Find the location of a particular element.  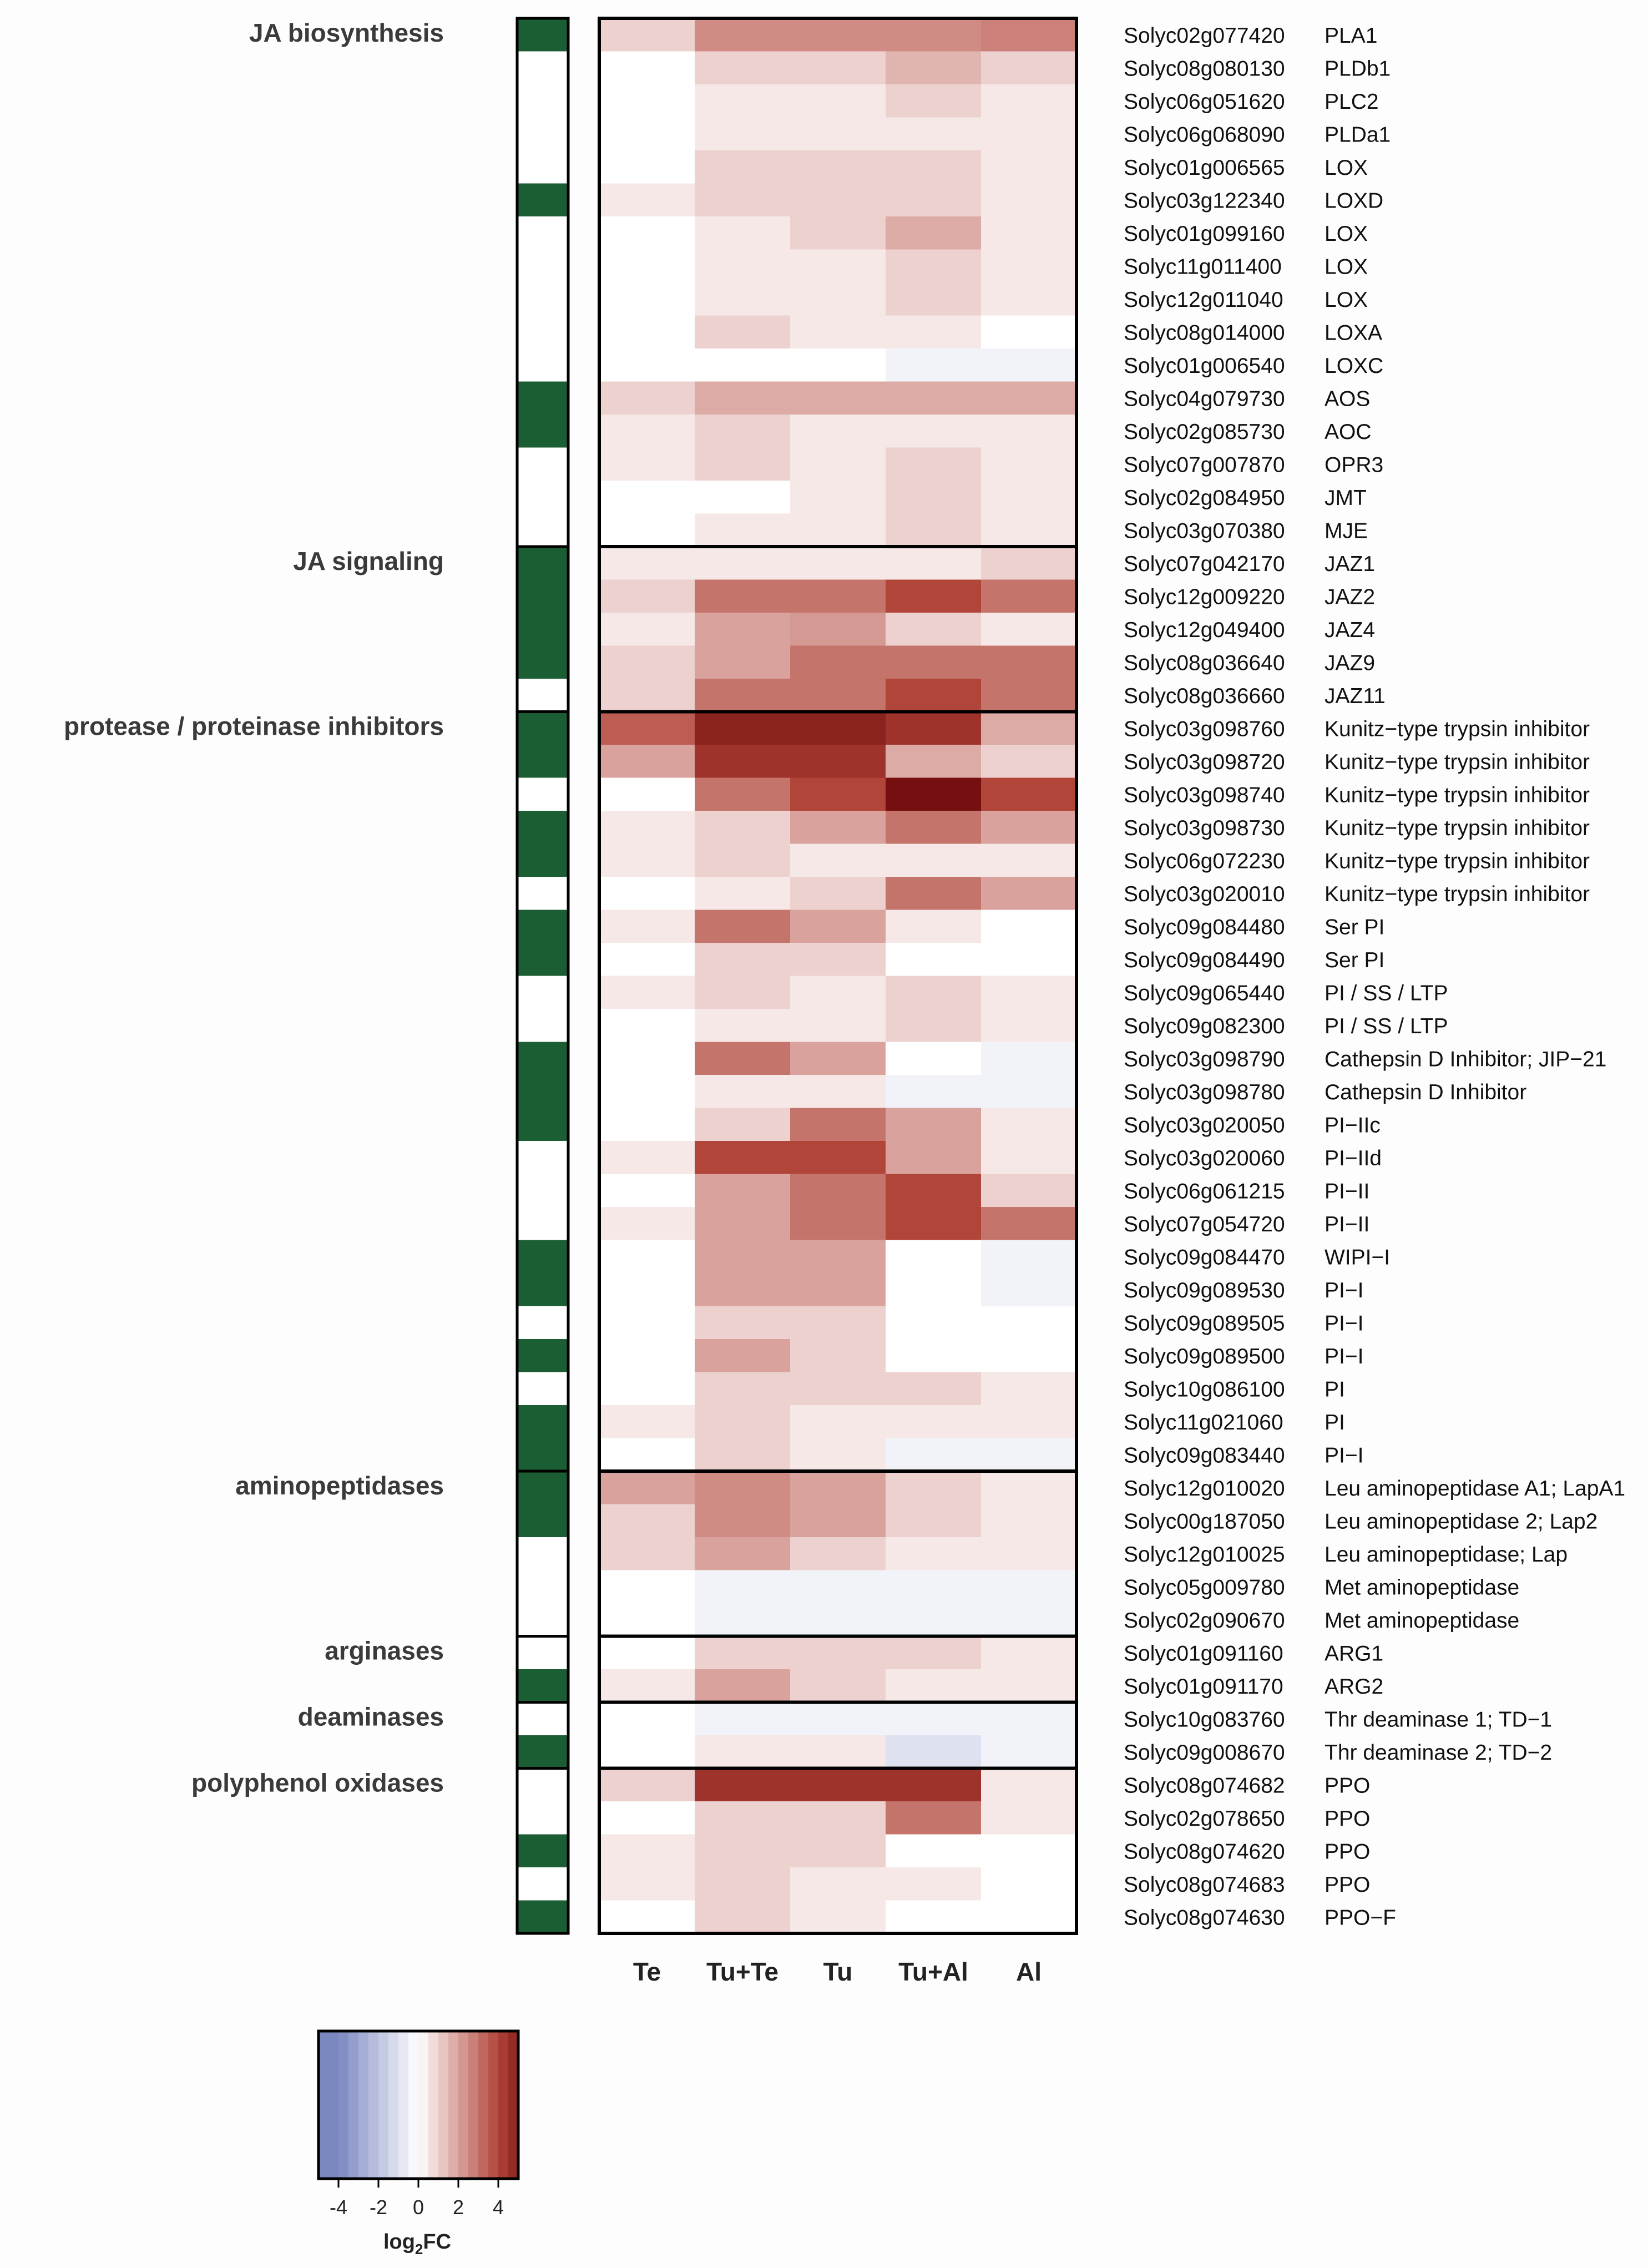

gene-id-label: Solyc09g084470 is located at coordinates (1204, 1257).